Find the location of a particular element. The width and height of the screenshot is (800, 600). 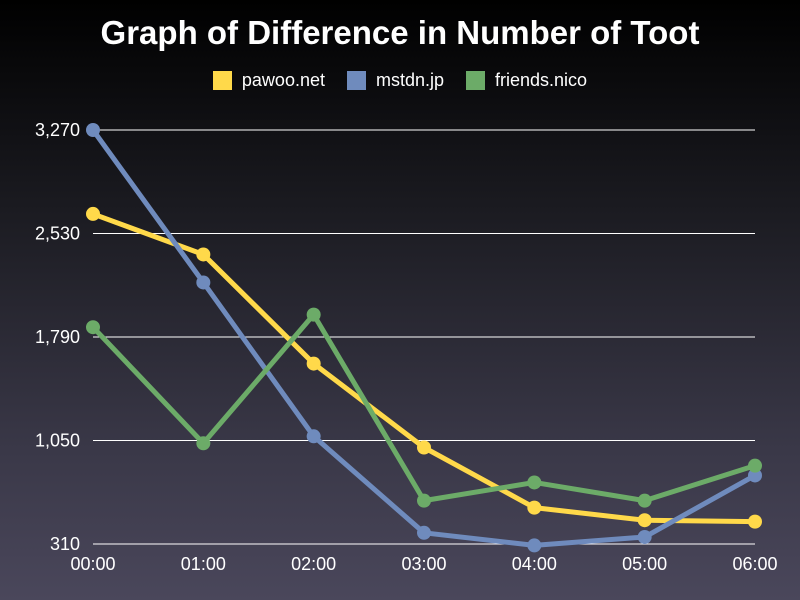

y-tick-label: 1,790 is located at coordinates (57, 337).